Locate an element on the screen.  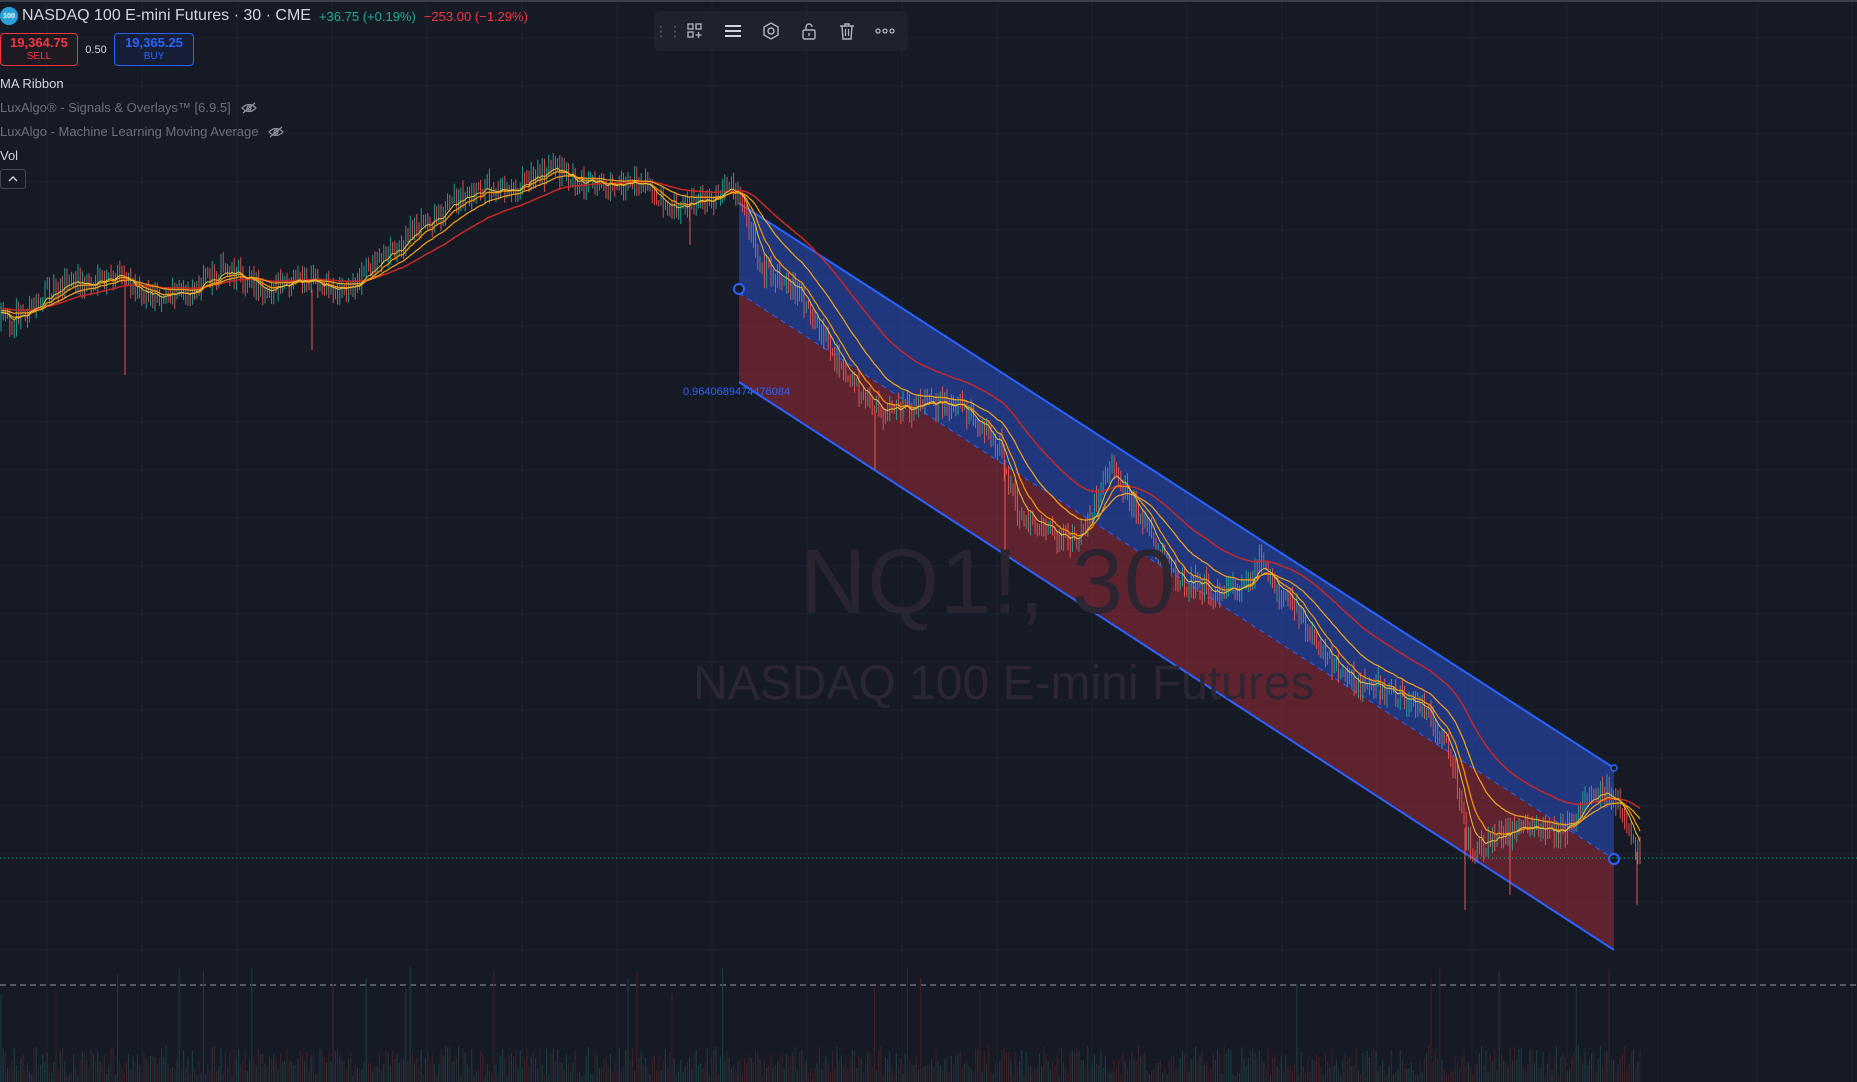
add-template-button is located at coordinates (695, 31).